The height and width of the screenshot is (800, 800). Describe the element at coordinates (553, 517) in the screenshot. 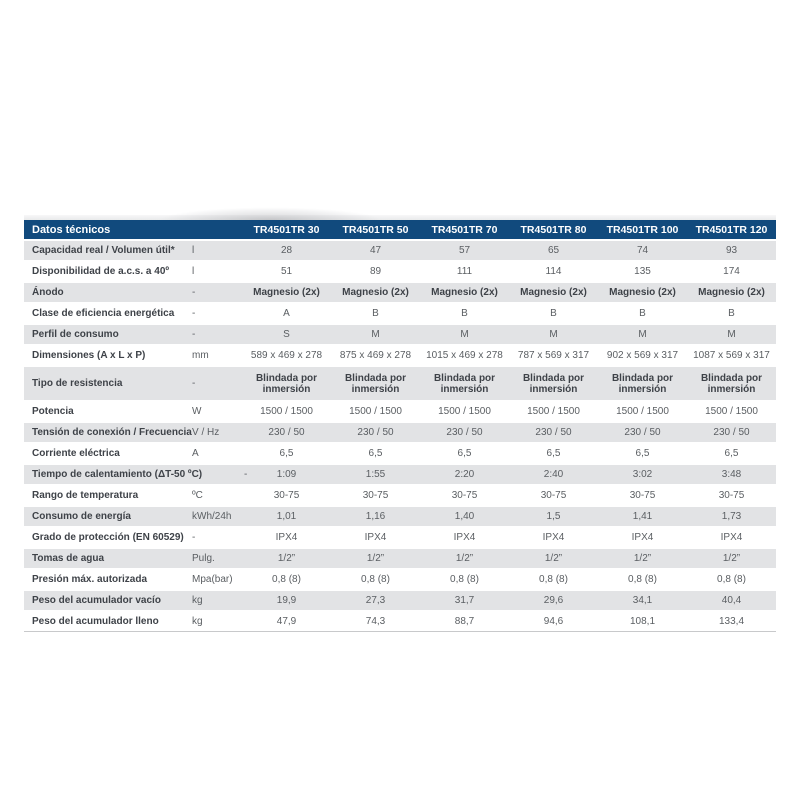

I see `cell-value: 1,5` at that location.